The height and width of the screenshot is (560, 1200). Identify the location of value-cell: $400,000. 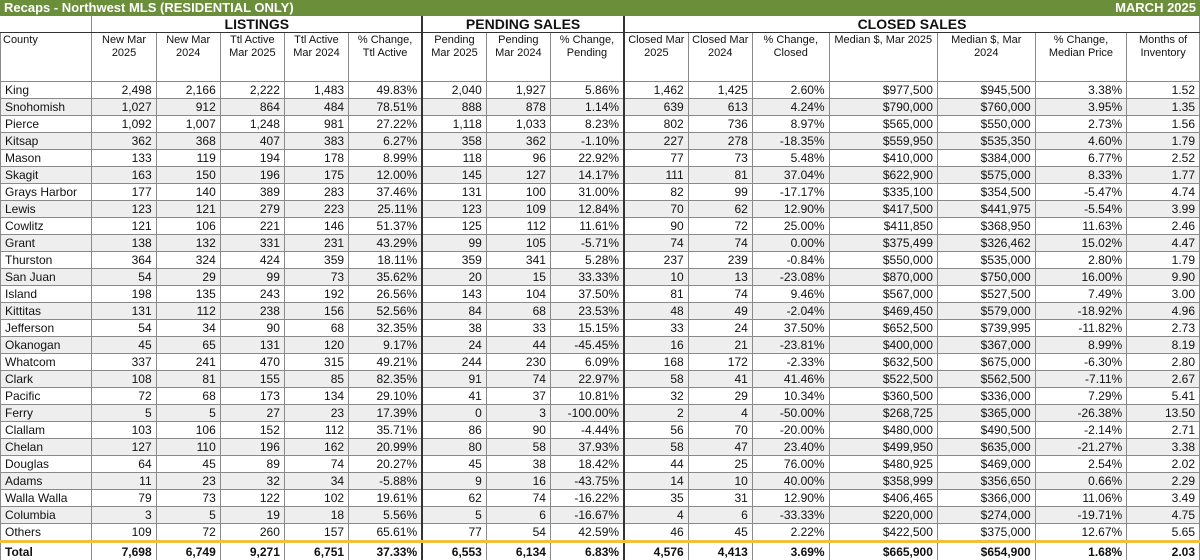
(883, 345).